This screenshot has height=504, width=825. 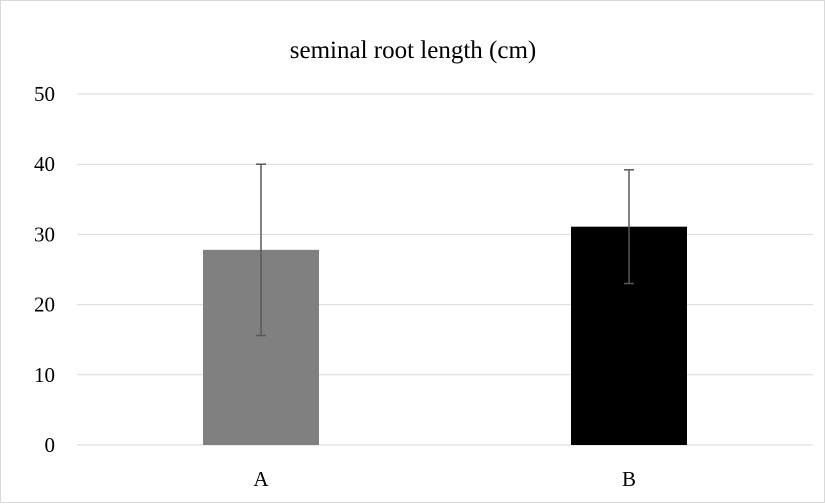 What do you see at coordinates (629, 479) in the screenshot?
I see `x-tick-label-B: B` at bounding box center [629, 479].